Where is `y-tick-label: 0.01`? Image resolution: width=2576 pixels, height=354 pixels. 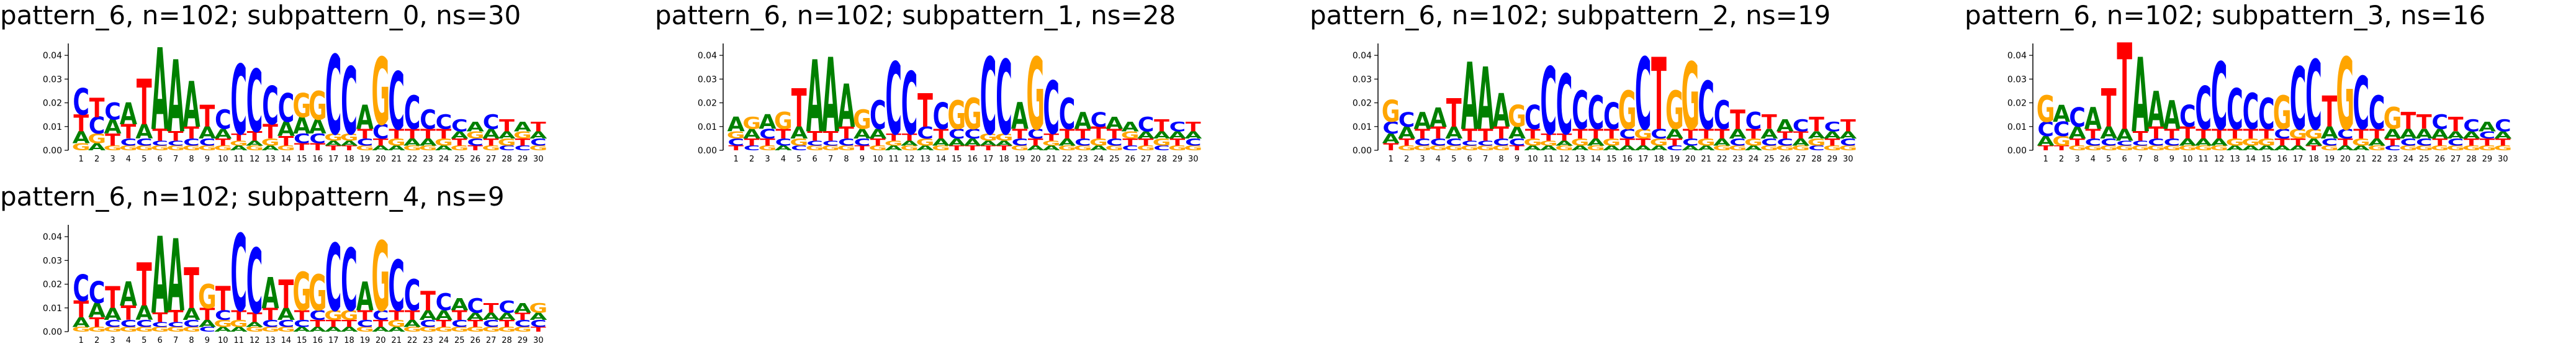 y-tick-label: 0.01 is located at coordinates (52, 309).